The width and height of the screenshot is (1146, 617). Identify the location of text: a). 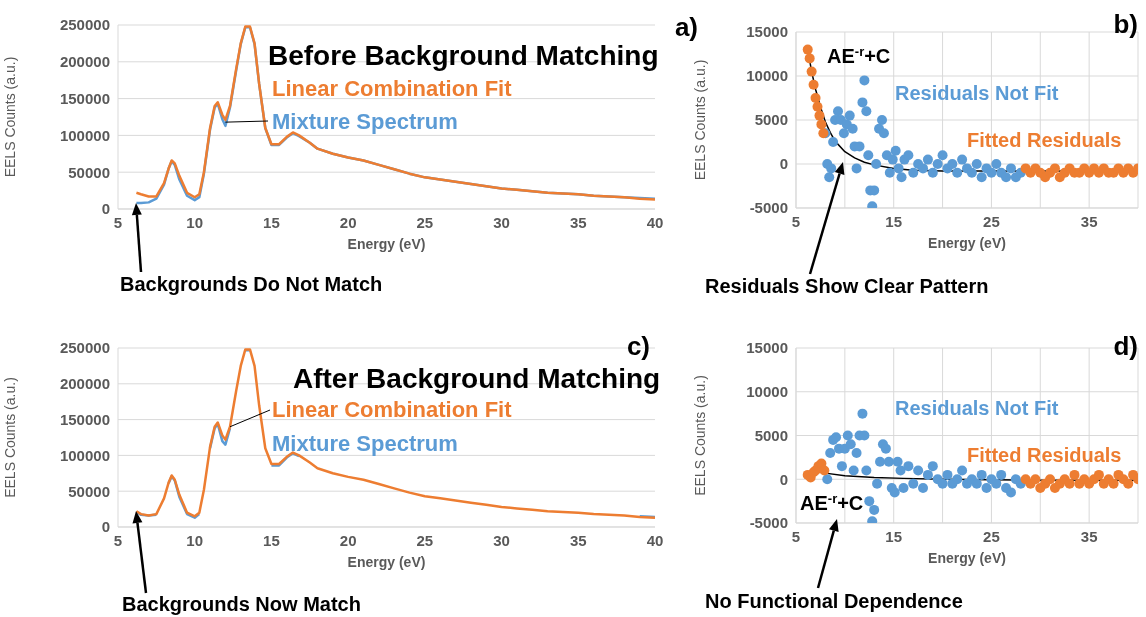
(686, 27).